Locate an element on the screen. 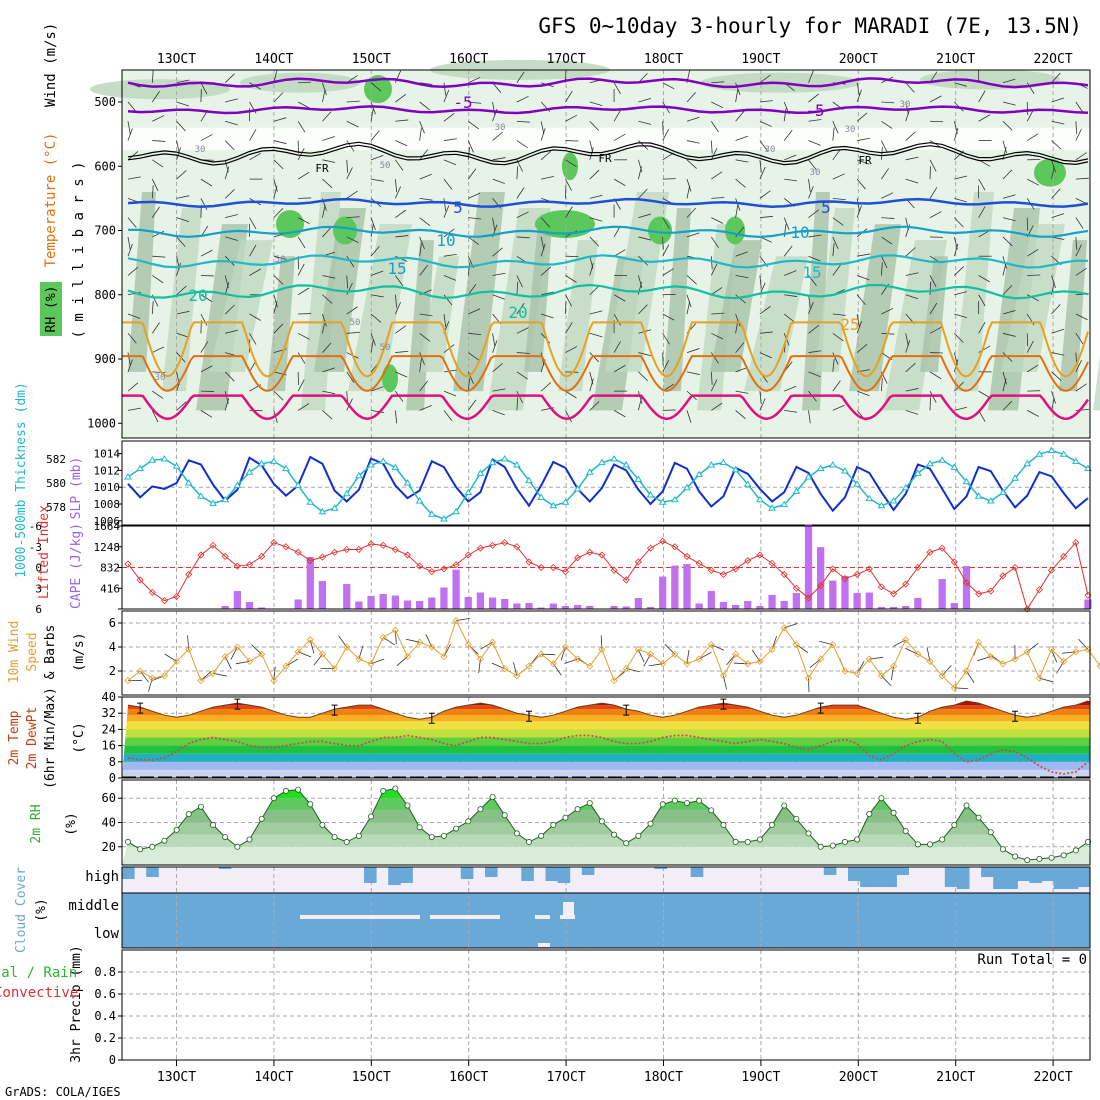  profile-ytick-label: 700 is located at coordinates (105, 231).